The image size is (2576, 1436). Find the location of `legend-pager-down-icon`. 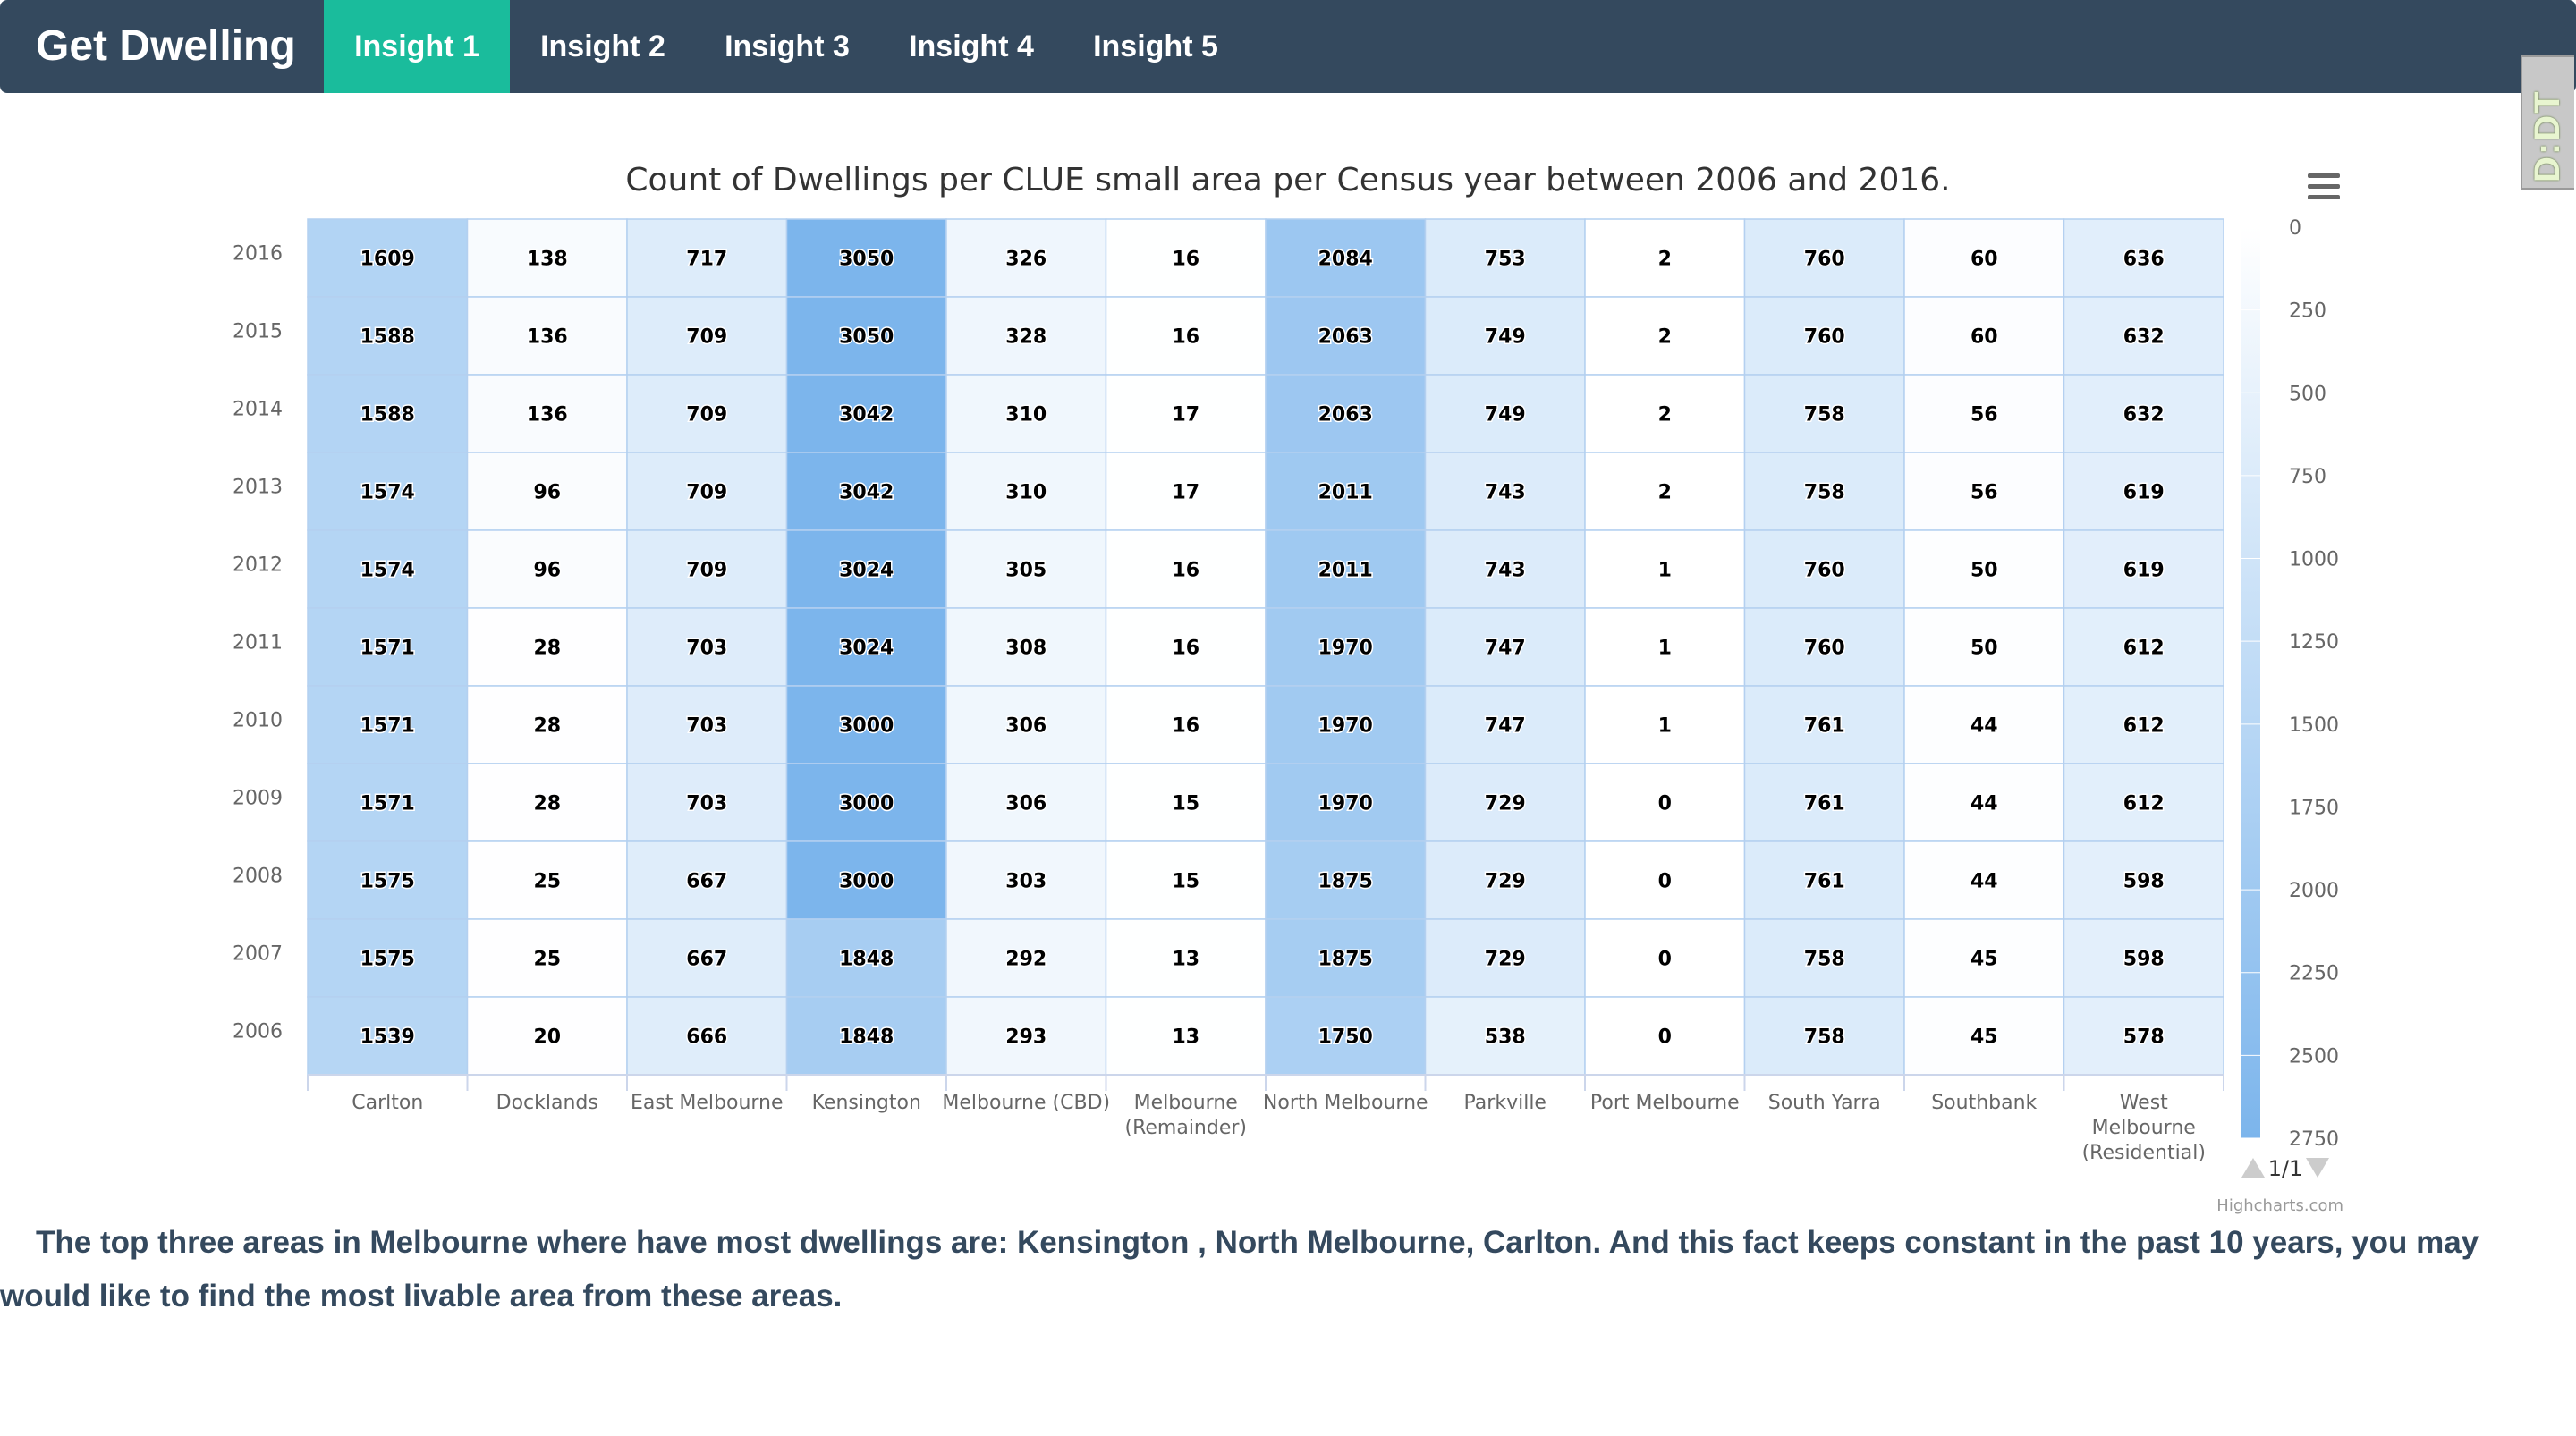

legend-pager-down-icon is located at coordinates (2317, 1168).